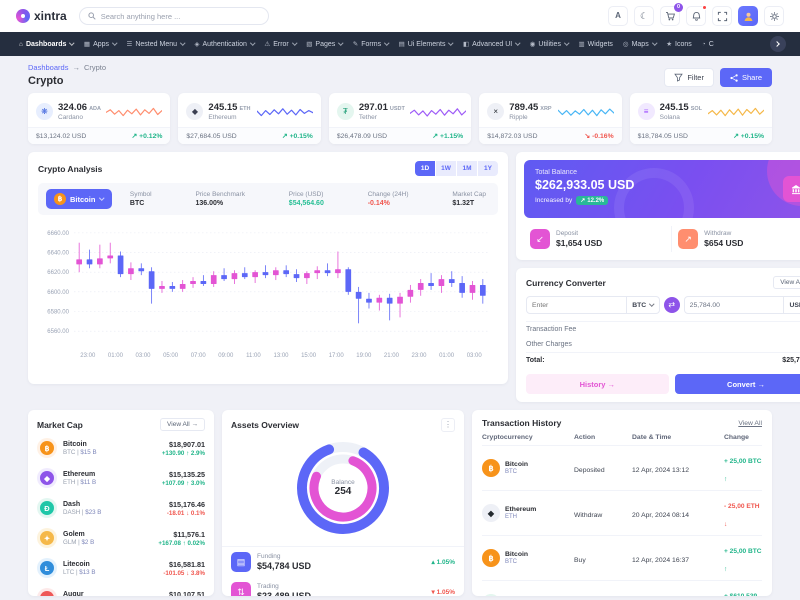 This screenshot has height=600, width=800. I want to click on coin-name: Ethereum, so click(79, 474).